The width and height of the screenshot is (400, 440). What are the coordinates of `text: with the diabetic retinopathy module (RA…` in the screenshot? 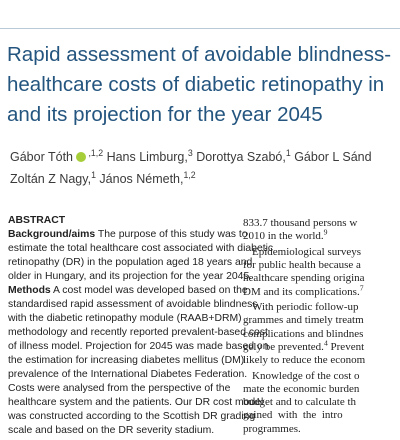 It's located at (125, 318).